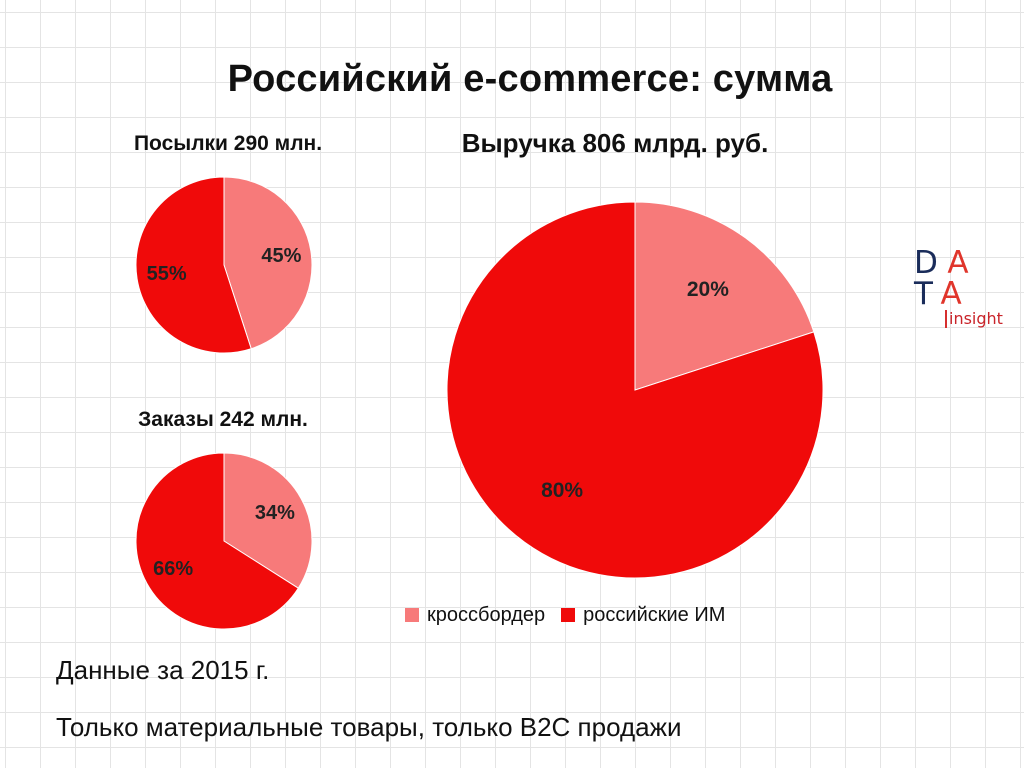 The width and height of the screenshot is (1024, 768). What do you see at coordinates (486, 614) in the screenshot?
I see `legend-label-crossborder: кроссбордер` at bounding box center [486, 614].